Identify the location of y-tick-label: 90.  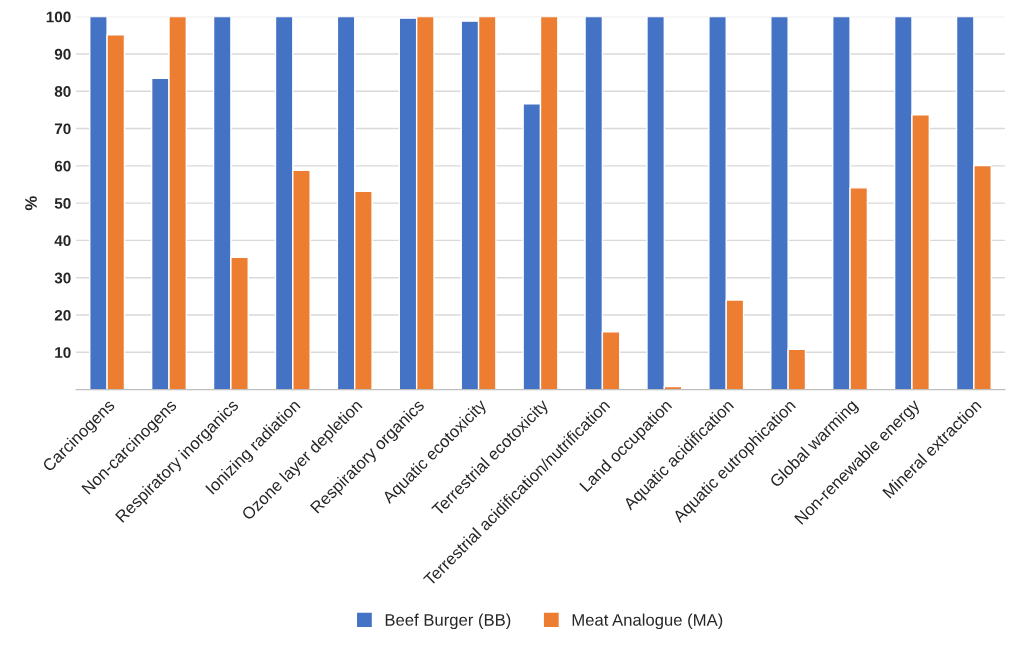
(62, 54).